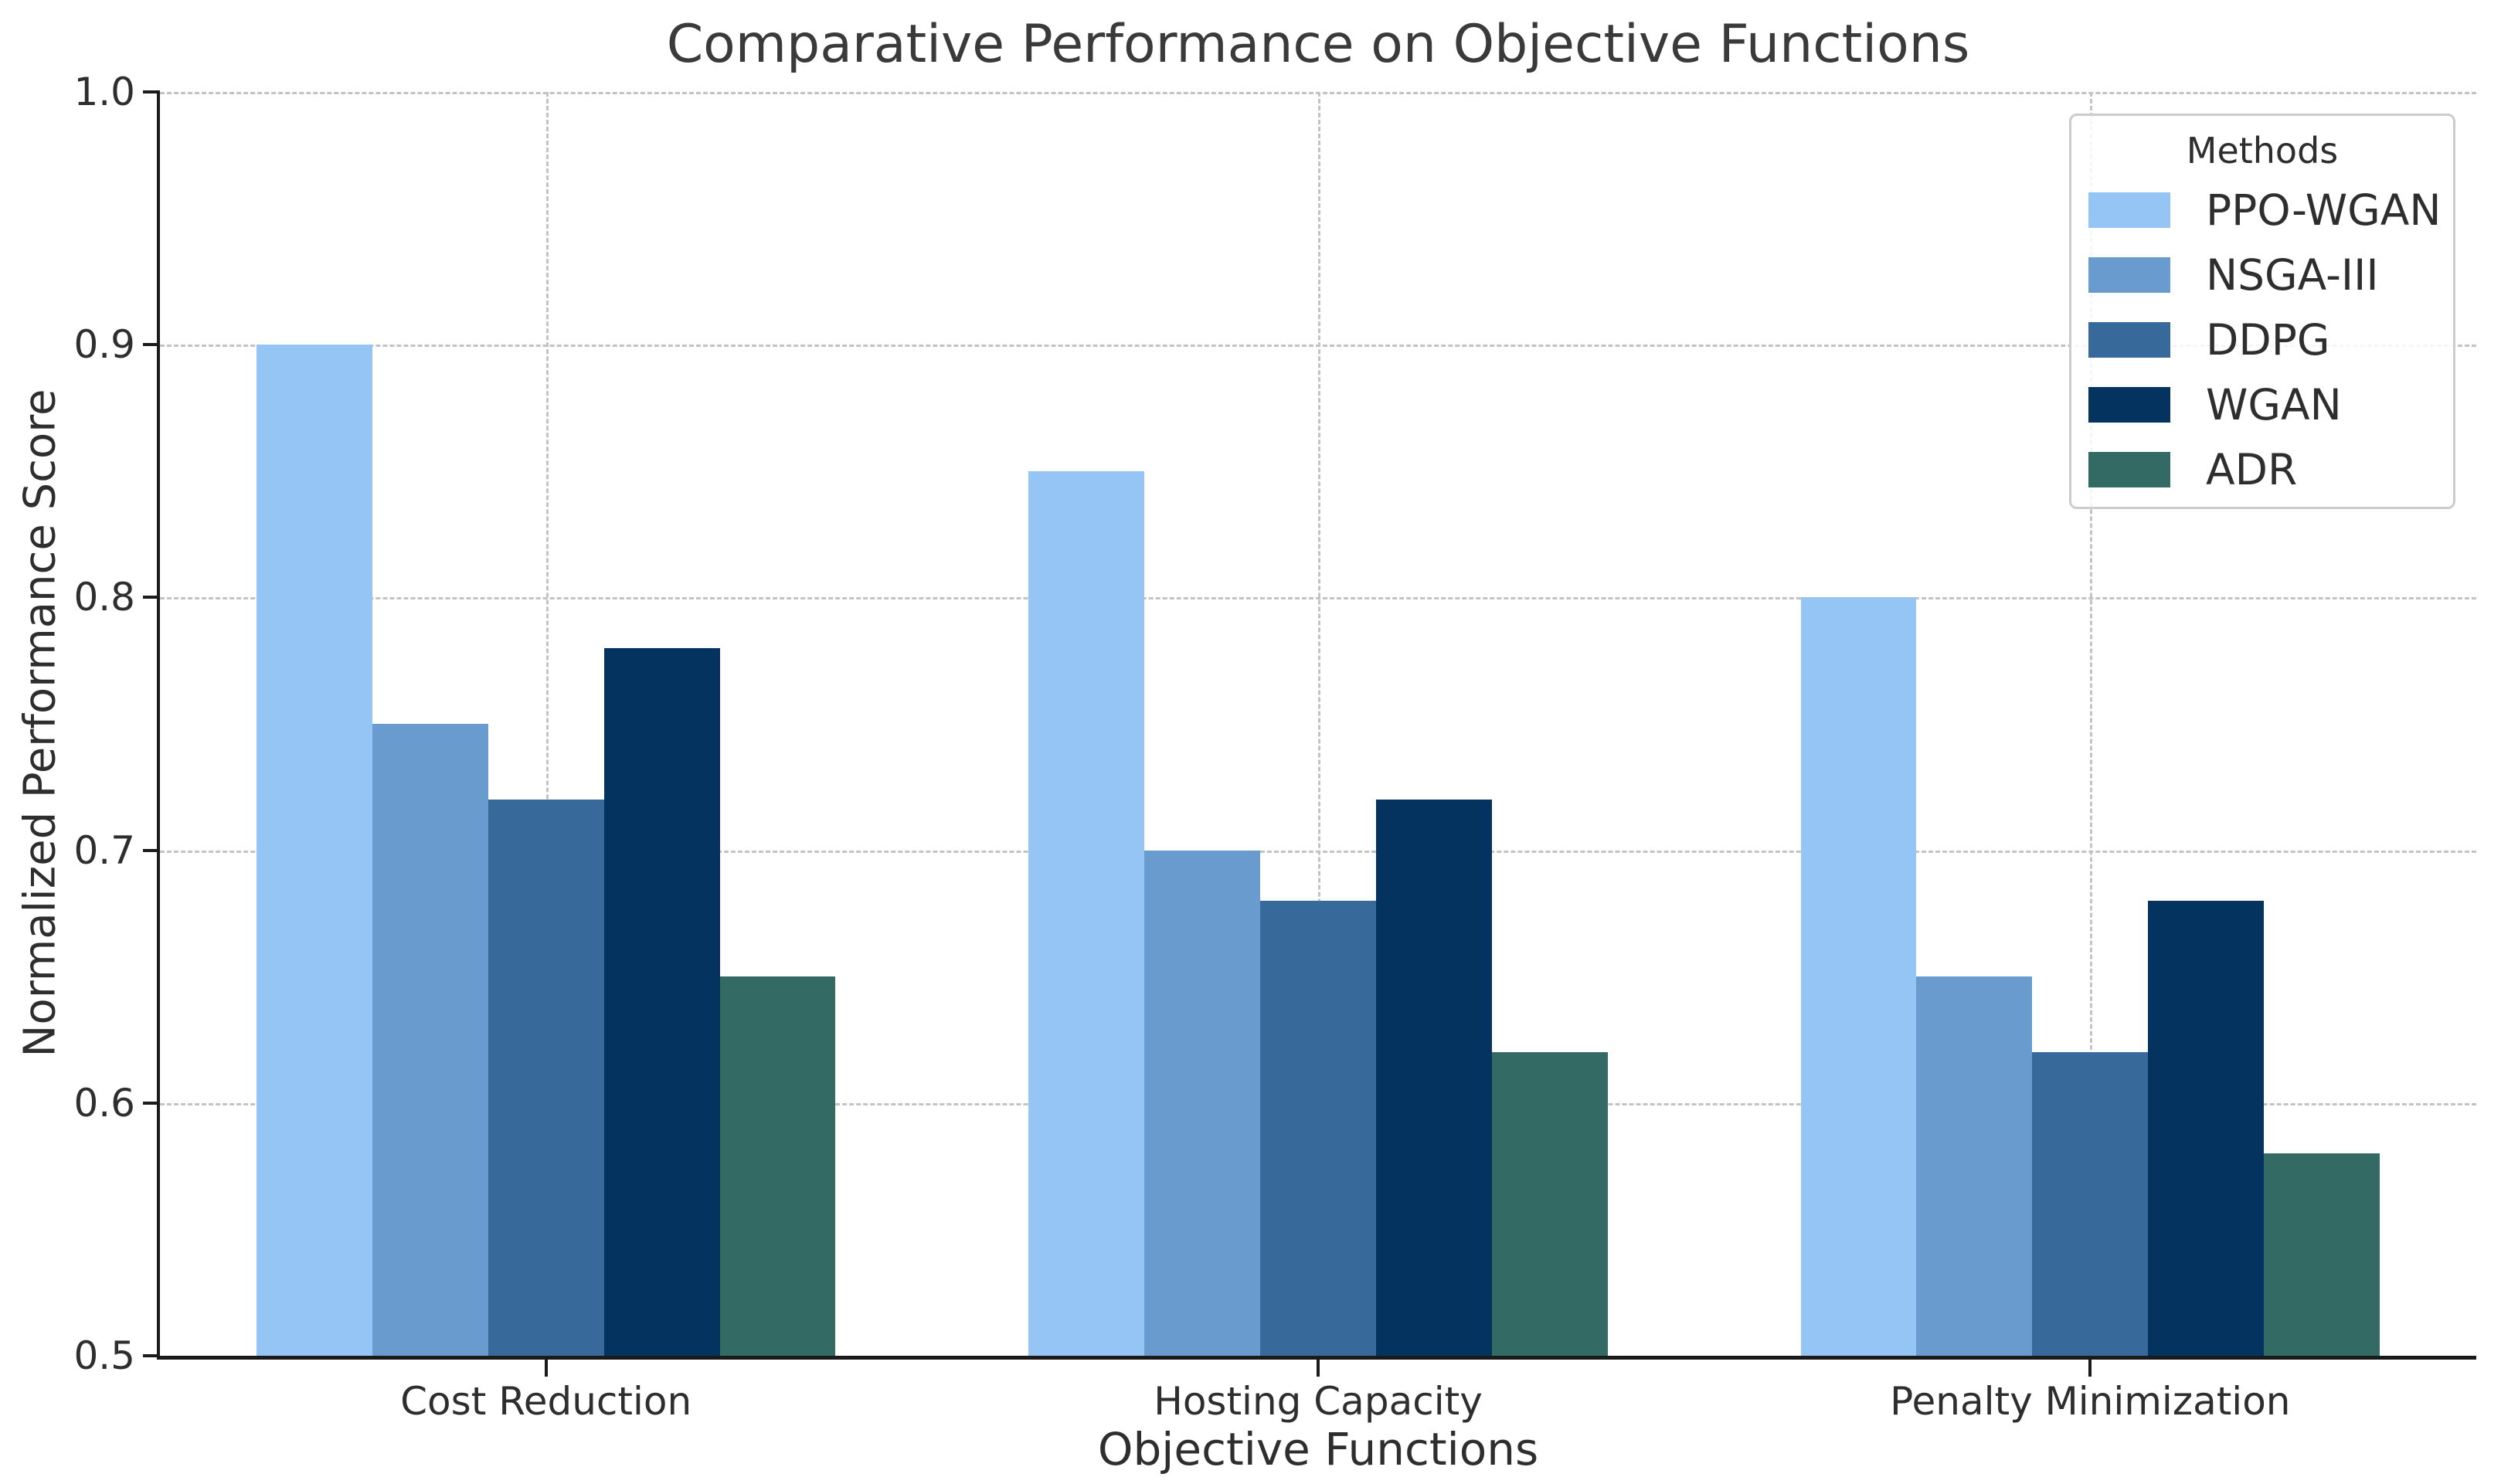 This screenshot has height=1484, width=2501. What do you see at coordinates (104, 597) in the screenshot?
I see `y-tick-label: 0.8` at bounding box center [104, 597].